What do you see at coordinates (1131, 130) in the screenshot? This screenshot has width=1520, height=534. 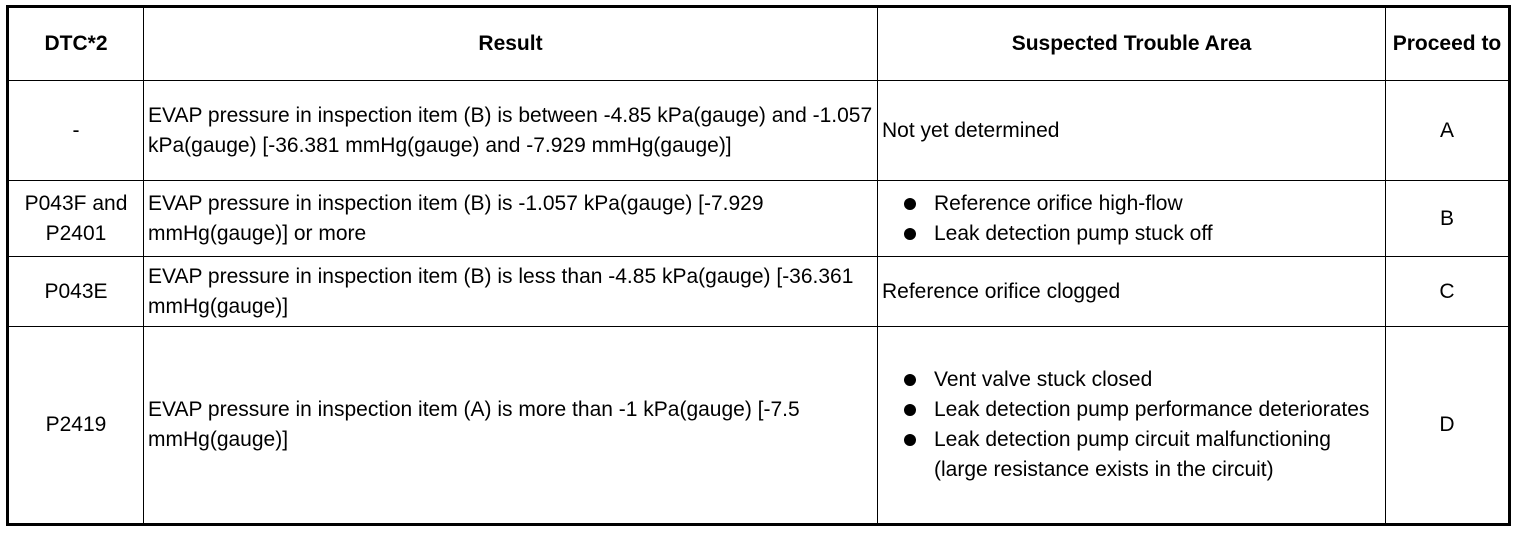 I see `trouble-area-cell: Not yet determined` at bounding box center [1131, 130].